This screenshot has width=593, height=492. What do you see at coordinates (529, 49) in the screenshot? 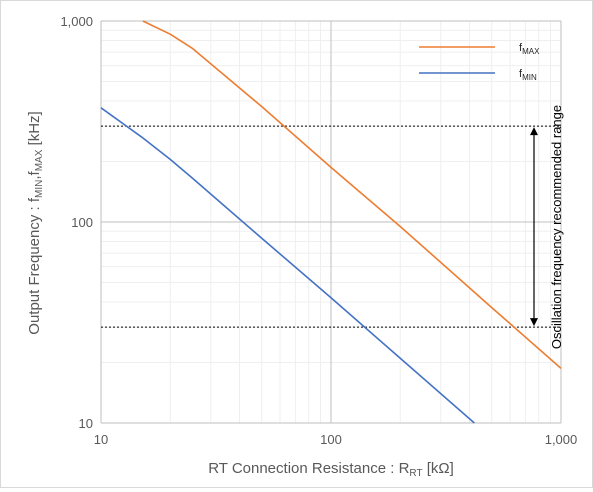
I see `legend-label-max: fMAX` at bounding box center [529, 49].